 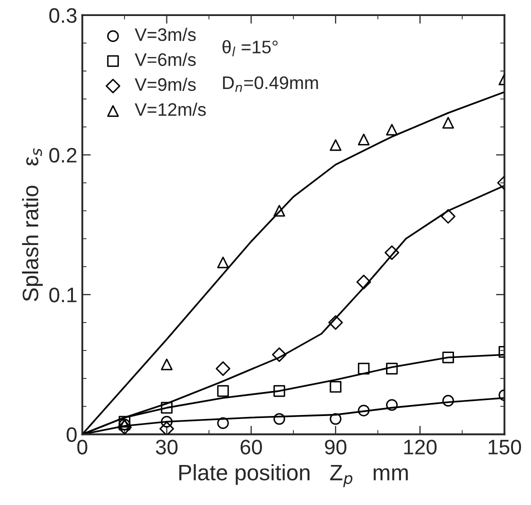 What do you see at coordinates (71, 434) in the screenshot?
I see `y-tick-label: 0` at bounding box center [71, 434].